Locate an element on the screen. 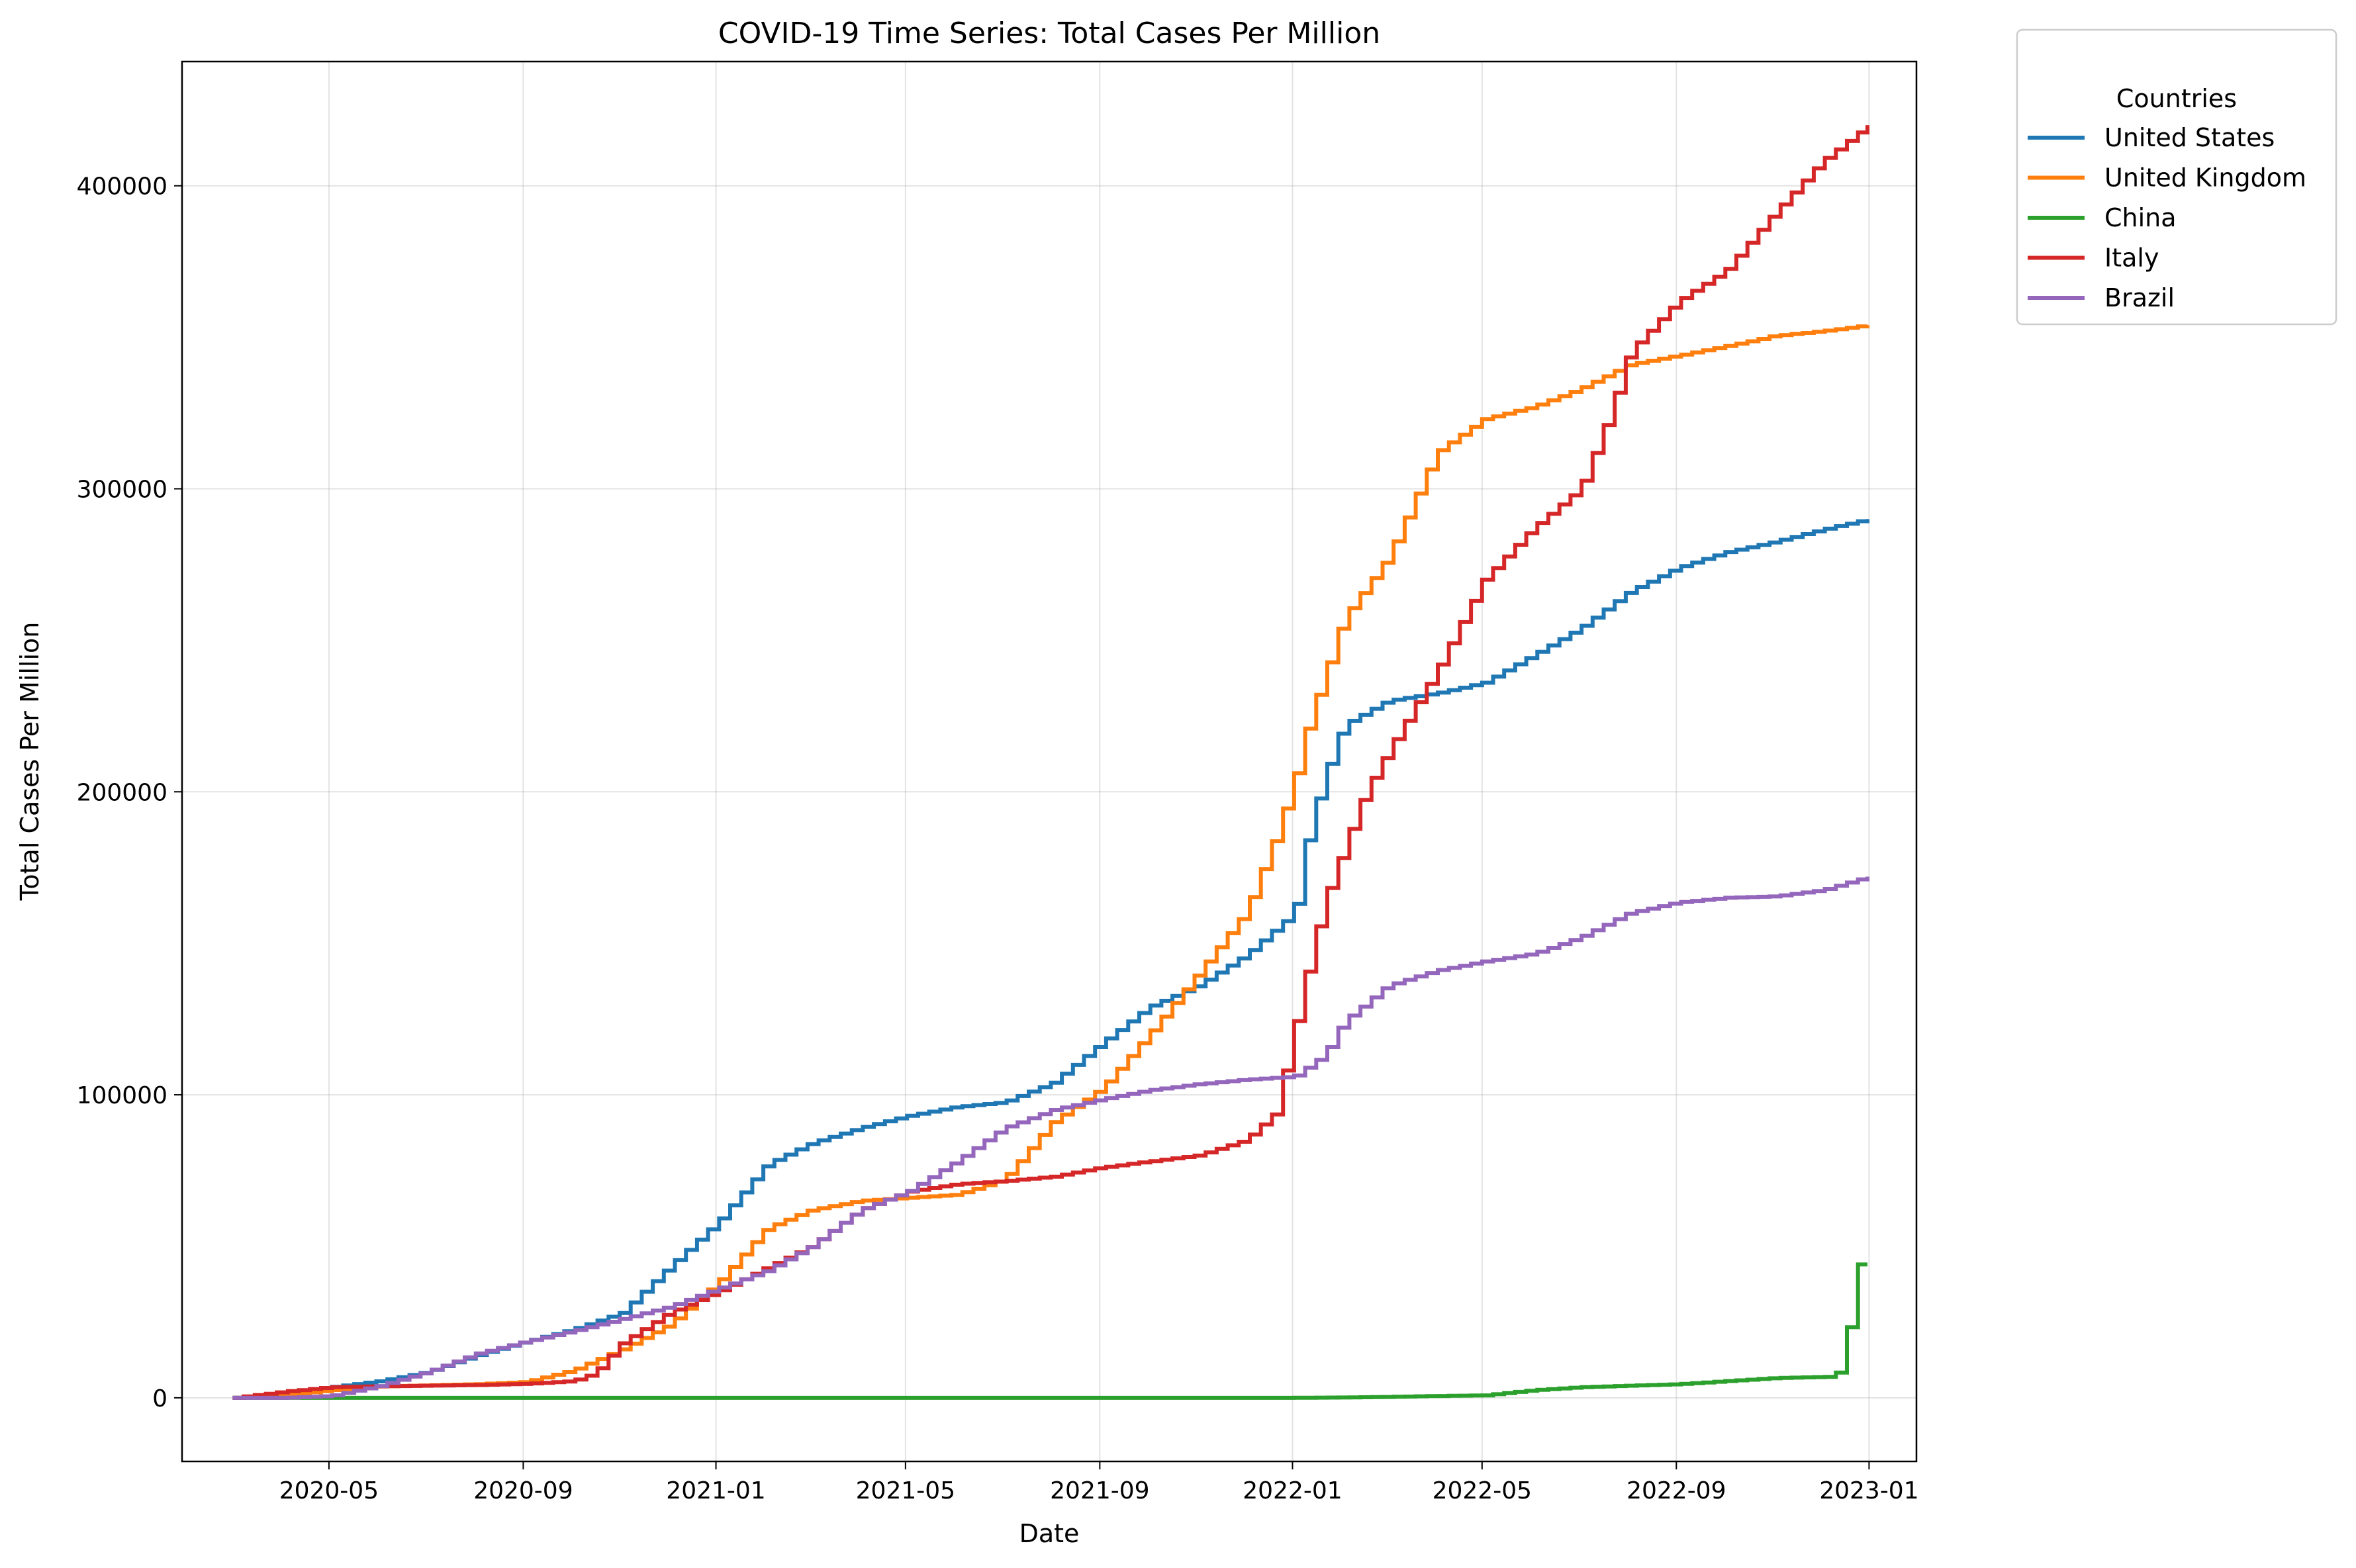  x-tick-label: 2022-05 is located at coordinates (1482, 1490).